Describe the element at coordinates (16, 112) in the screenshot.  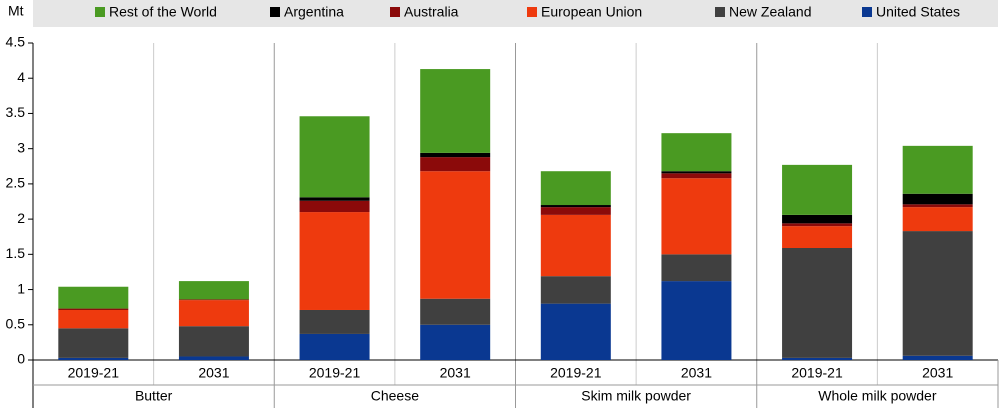
I see `y-tick-label: 3.5` at that location.